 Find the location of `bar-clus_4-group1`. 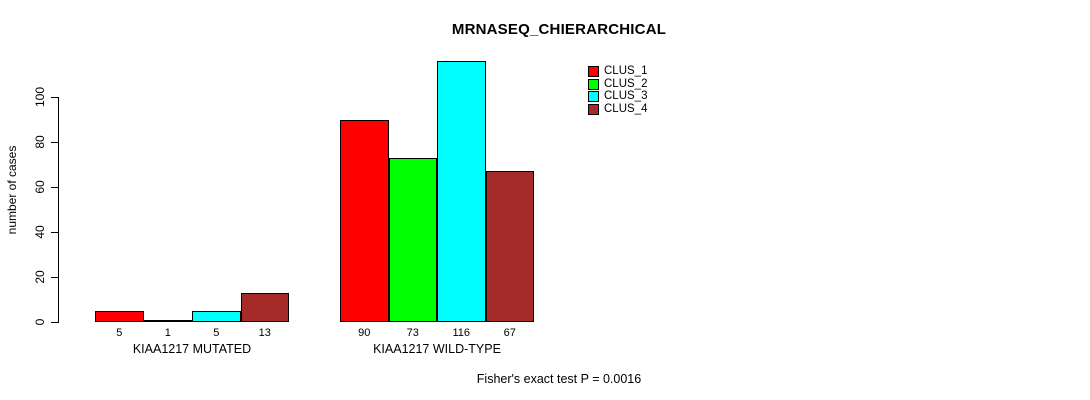

bar-clus_4-group1 is located at coordinates (264, 307).